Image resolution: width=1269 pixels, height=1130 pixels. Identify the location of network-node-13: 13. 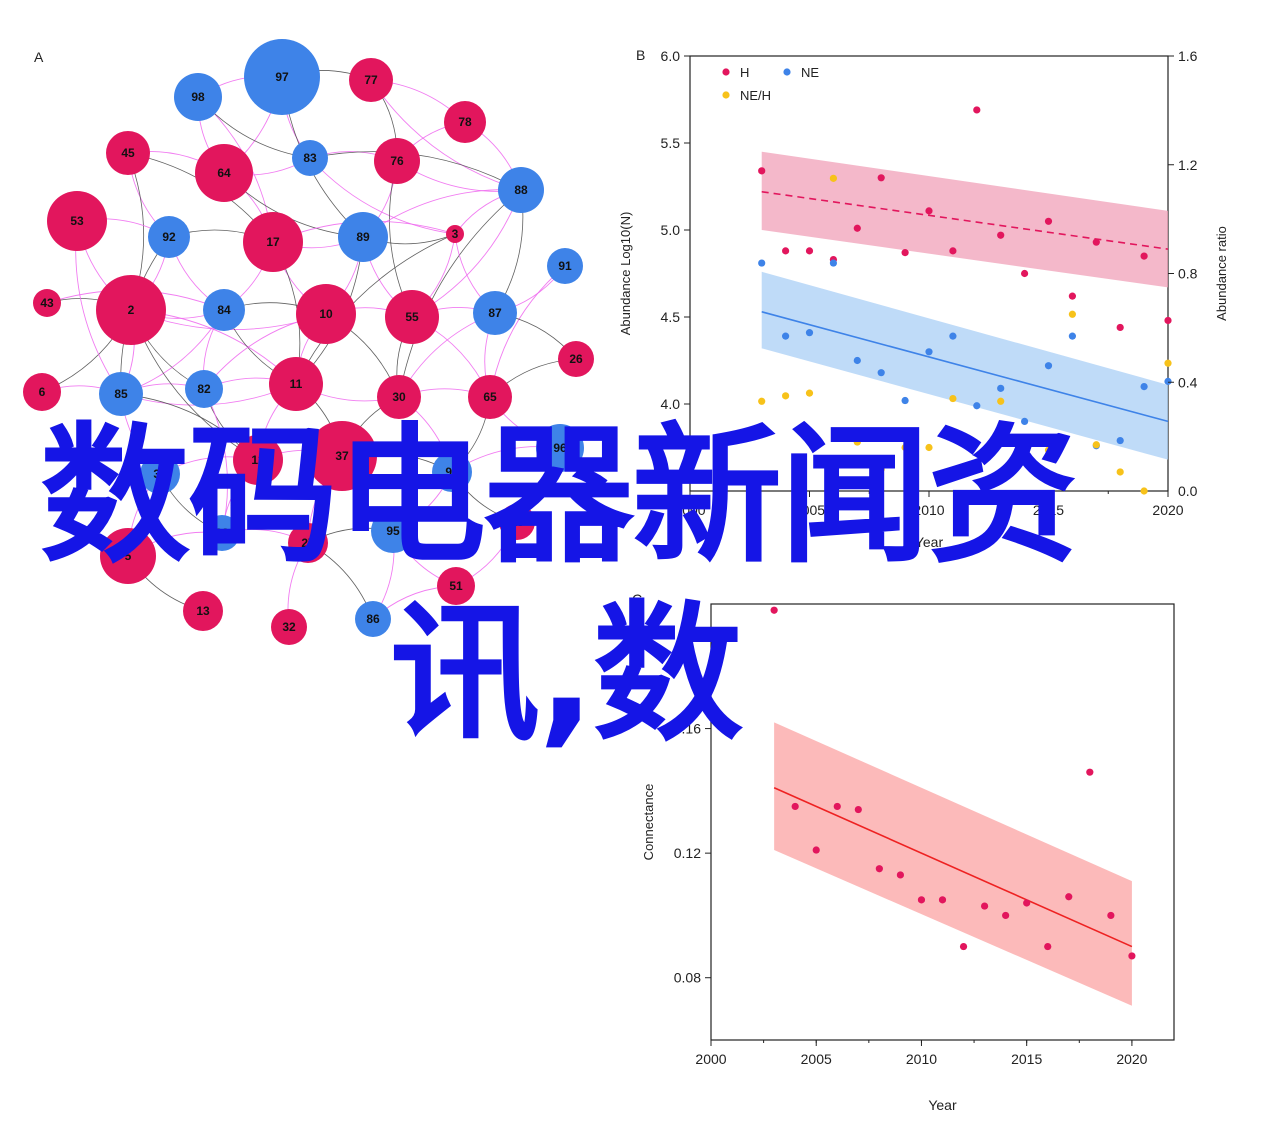
(203, 611).